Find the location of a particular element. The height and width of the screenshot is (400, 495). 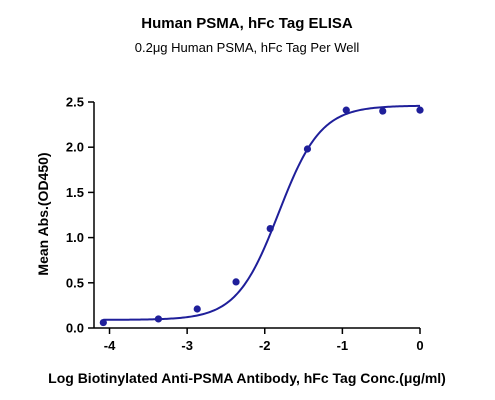

y-tick-label: 0.0 is located at coordinates (75, 328).